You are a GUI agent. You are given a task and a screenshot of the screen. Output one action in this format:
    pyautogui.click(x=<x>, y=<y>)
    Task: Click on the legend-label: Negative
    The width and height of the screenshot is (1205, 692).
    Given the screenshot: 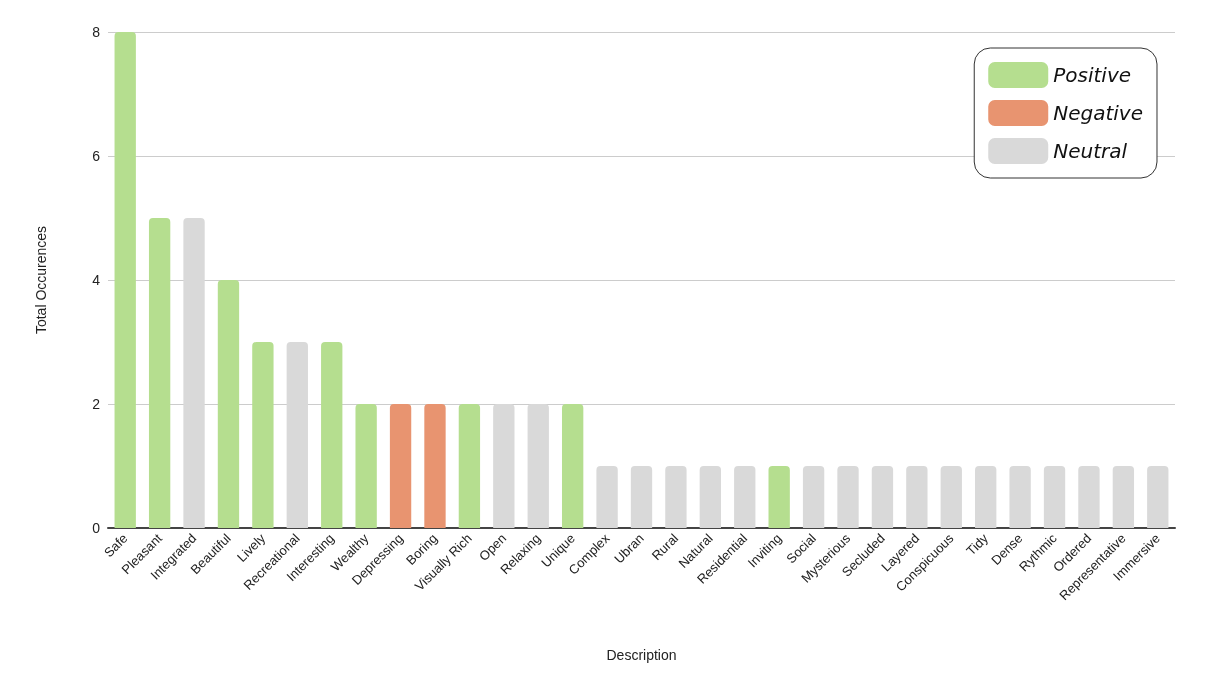 What is the action you would take?
    pyautogui.click(x=1098, y=113)
    